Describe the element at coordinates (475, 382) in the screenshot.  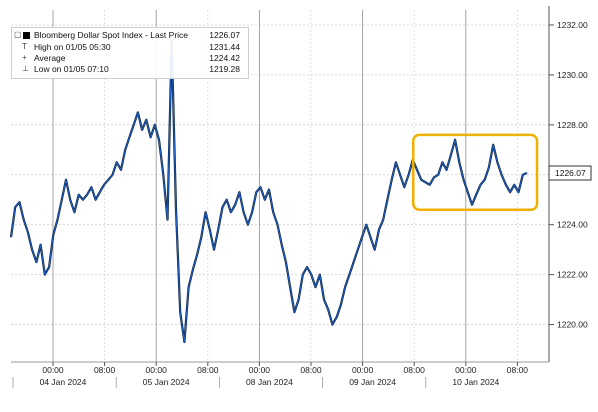
I see `x-tick-date-label: 10 Jan 2024` at that location.